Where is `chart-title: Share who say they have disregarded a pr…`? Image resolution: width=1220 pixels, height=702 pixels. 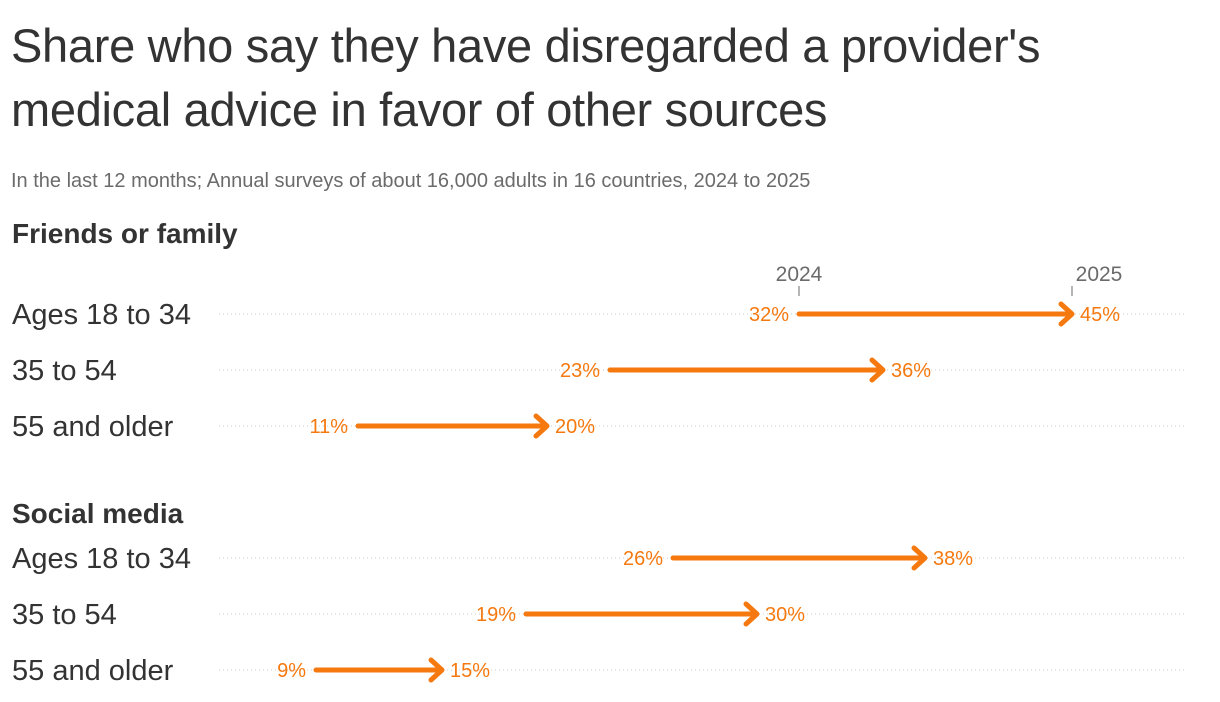 chart-title: Share who say they have disregarded a pr… is located at coordinates (526, 77).